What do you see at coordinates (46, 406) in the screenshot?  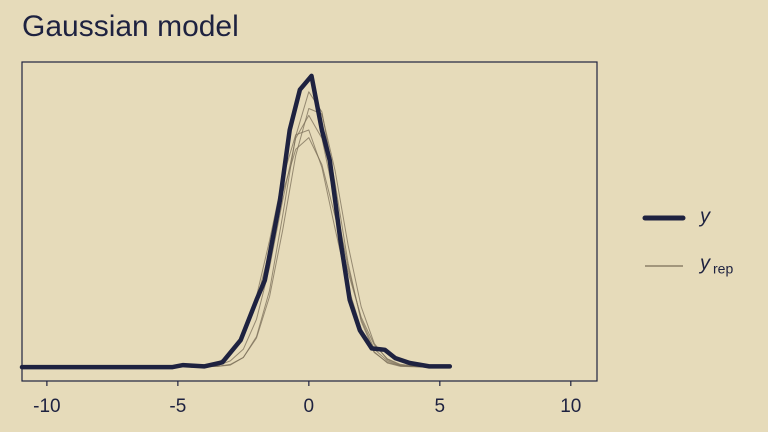 I see `x-tick-label: -10` at bounding box center [46, 406].